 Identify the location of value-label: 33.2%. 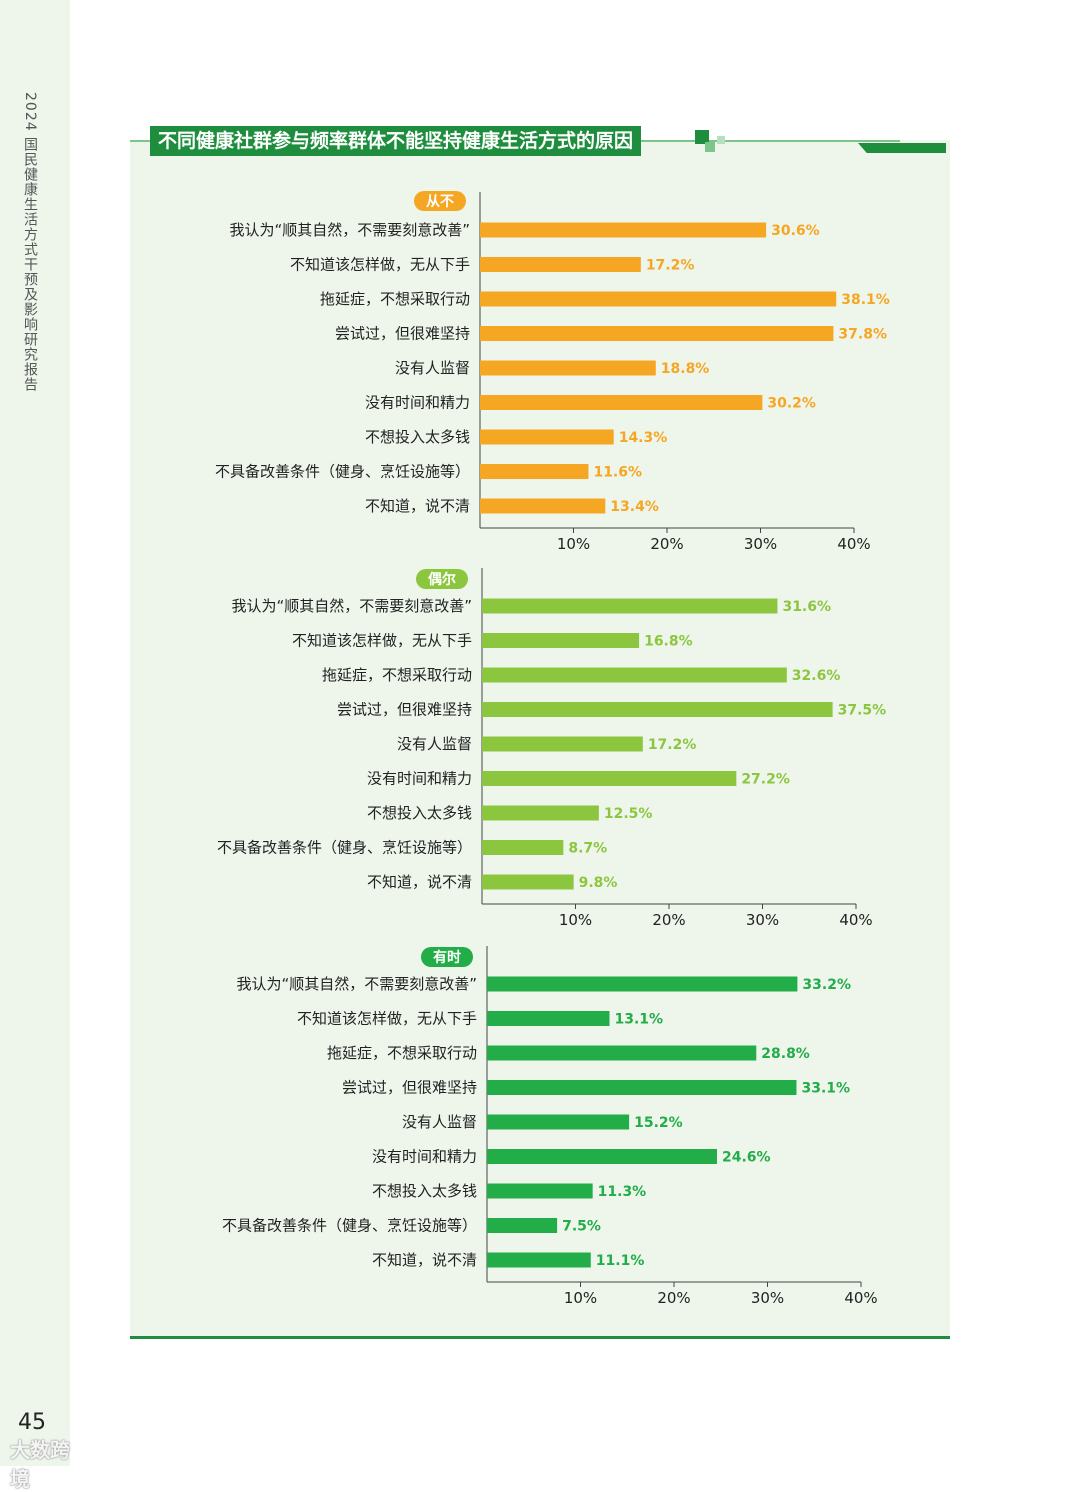
(826, 985).